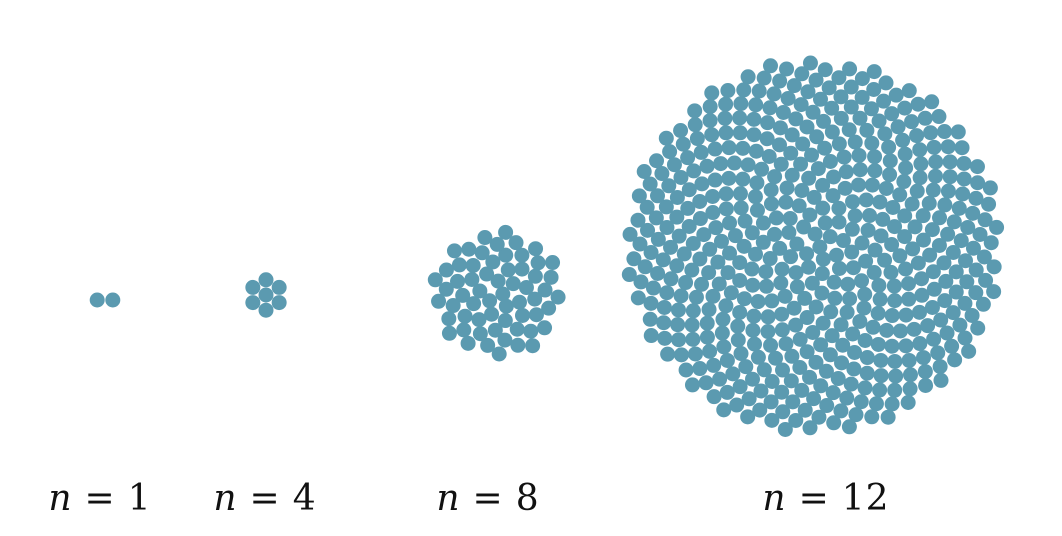 This screenshot has height=536, width=1062. What do you see at coordinates (60, 498) in the screenshot?
I see `label-variable: n` at bounding box center [60, 498].